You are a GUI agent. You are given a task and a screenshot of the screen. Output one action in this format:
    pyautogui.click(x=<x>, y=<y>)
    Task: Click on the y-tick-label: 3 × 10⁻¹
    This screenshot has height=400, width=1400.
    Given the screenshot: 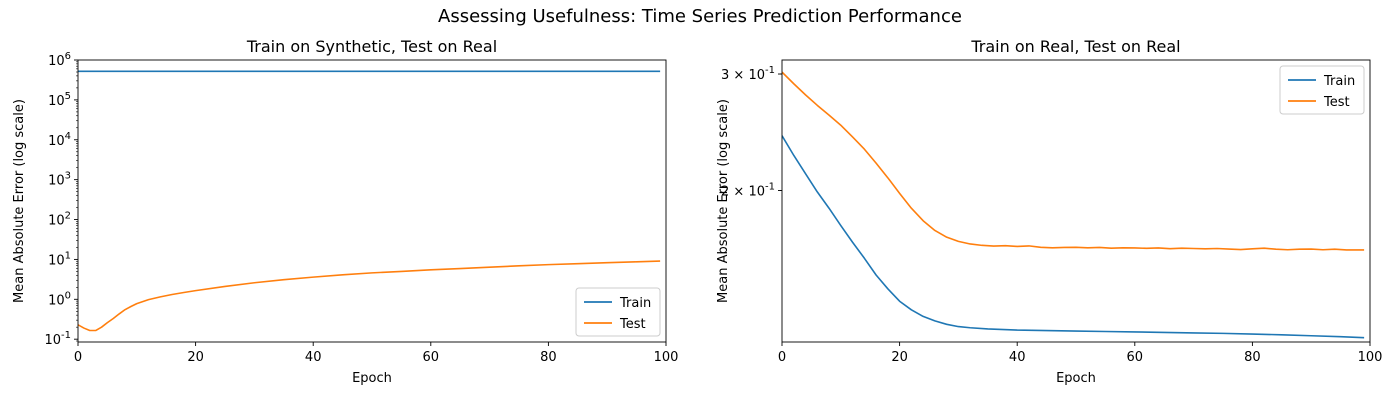 What is the action you would take?
    pyautogui.click(x=748, y=74)
    